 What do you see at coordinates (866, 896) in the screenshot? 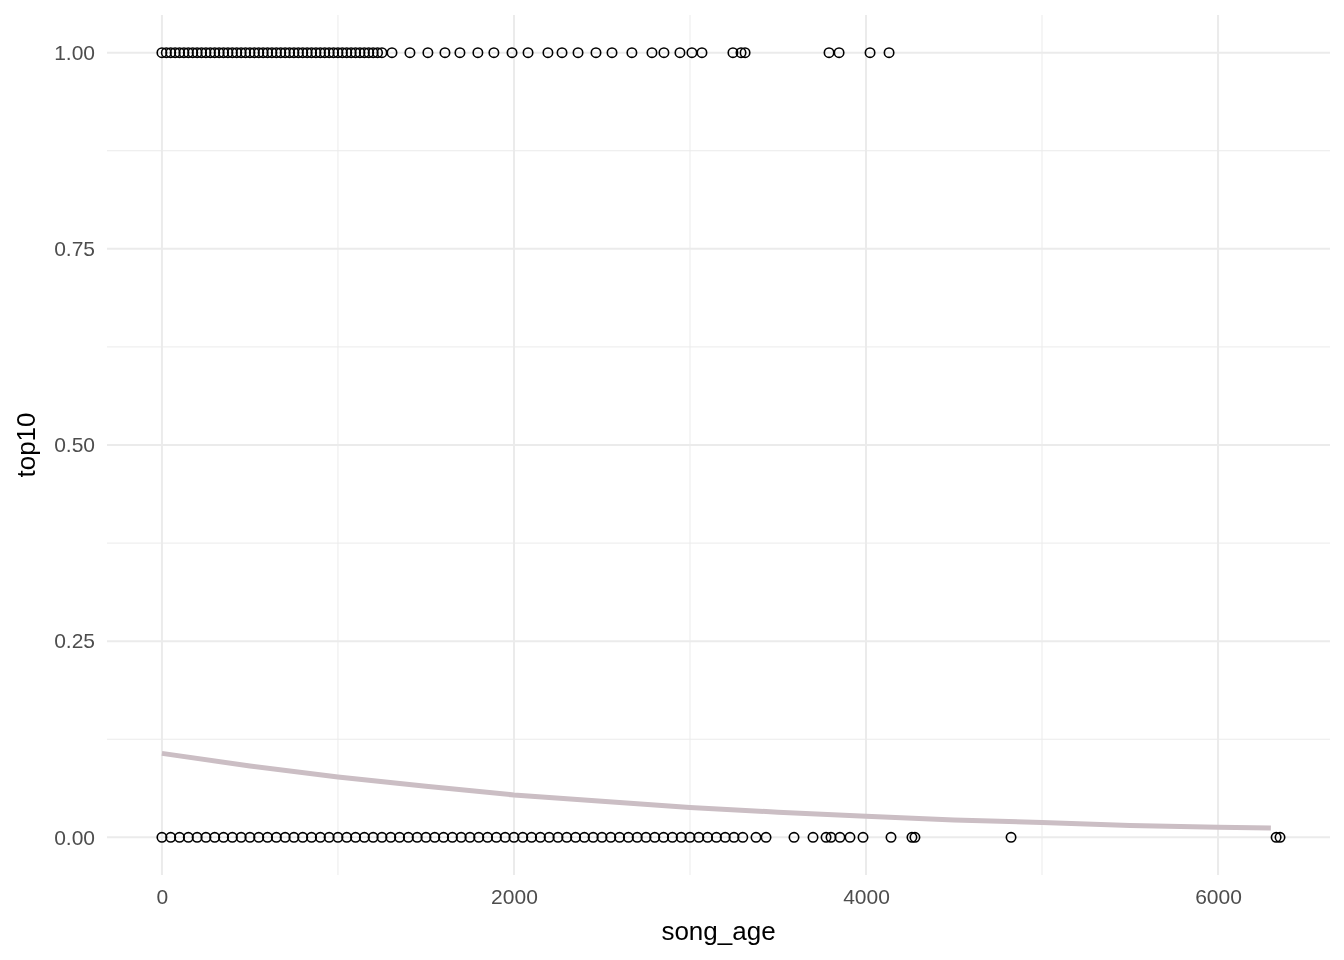
I see `x-tick-label: 4000` at bounding box center [866, 896].